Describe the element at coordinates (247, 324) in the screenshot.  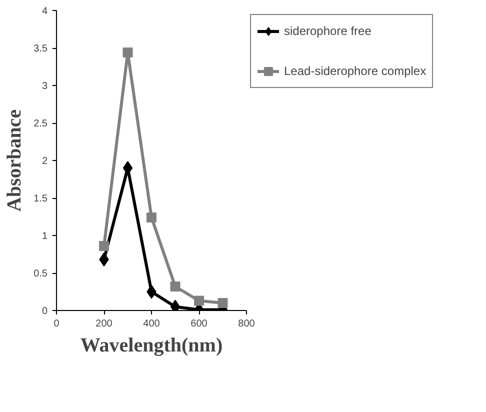
I see `x-tick-label: 800` at that location.